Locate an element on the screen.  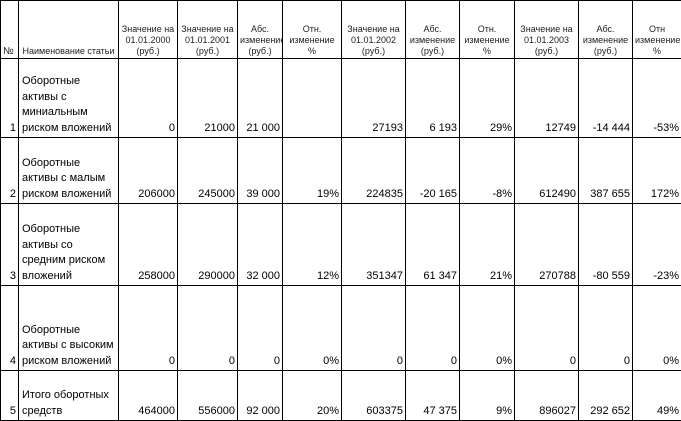
cell is located at coordinates (312, 98).